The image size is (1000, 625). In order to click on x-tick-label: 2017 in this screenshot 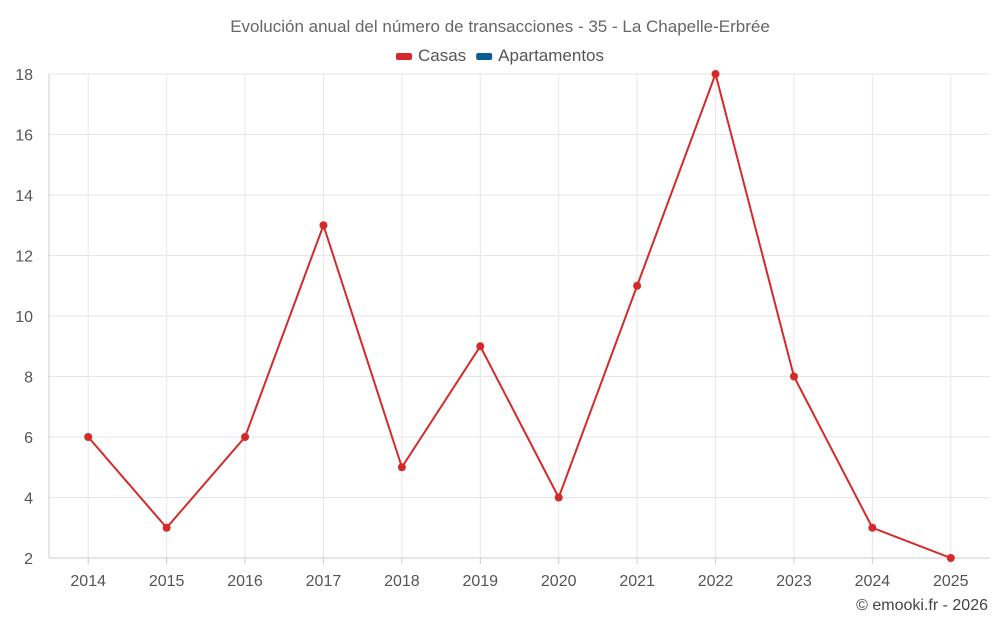, I will do `click(324, 581)`.